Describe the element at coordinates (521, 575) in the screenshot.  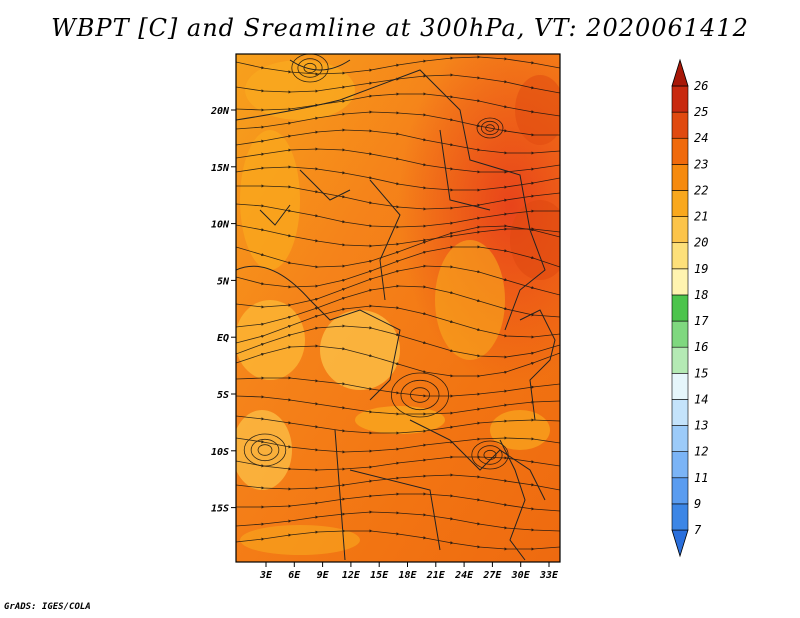
I see `lon-label: 30E` at that location.